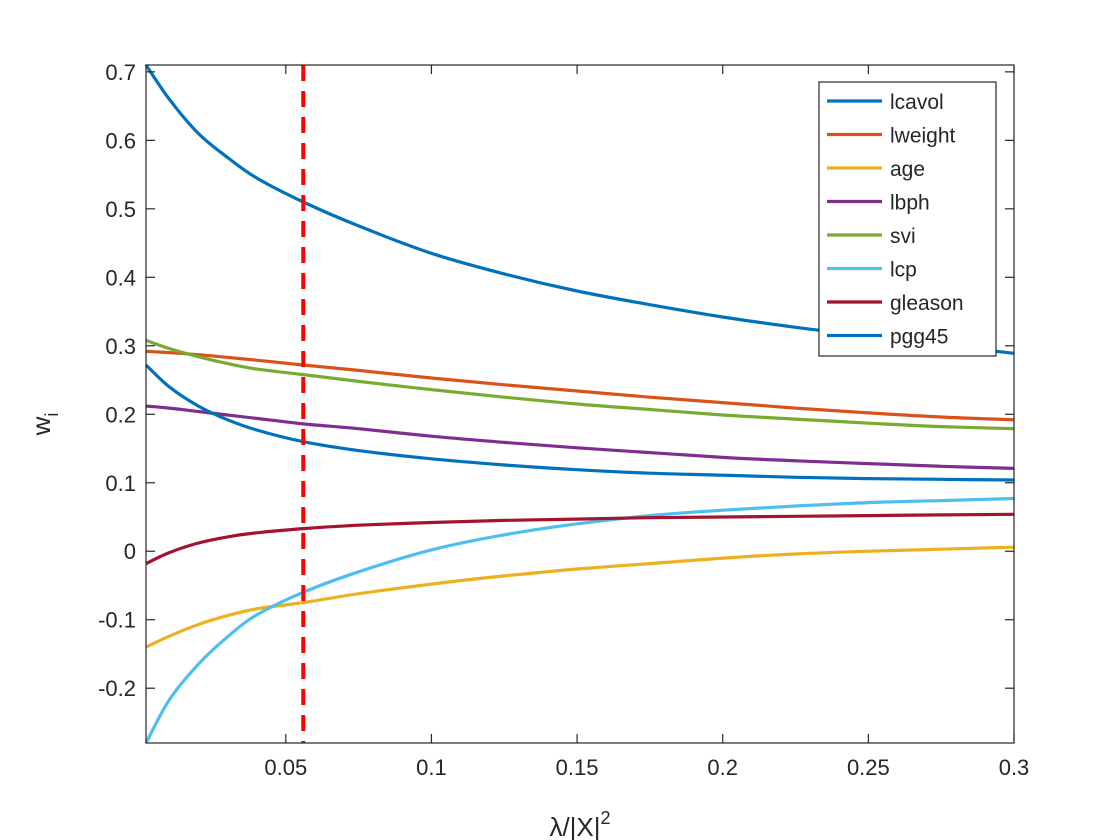 The image size is (1120, 840). What do you see at coordinates (1014, 767) in the screenshot?
I see `x-tick-label: 0.3` at bounding box center [1014, 767].